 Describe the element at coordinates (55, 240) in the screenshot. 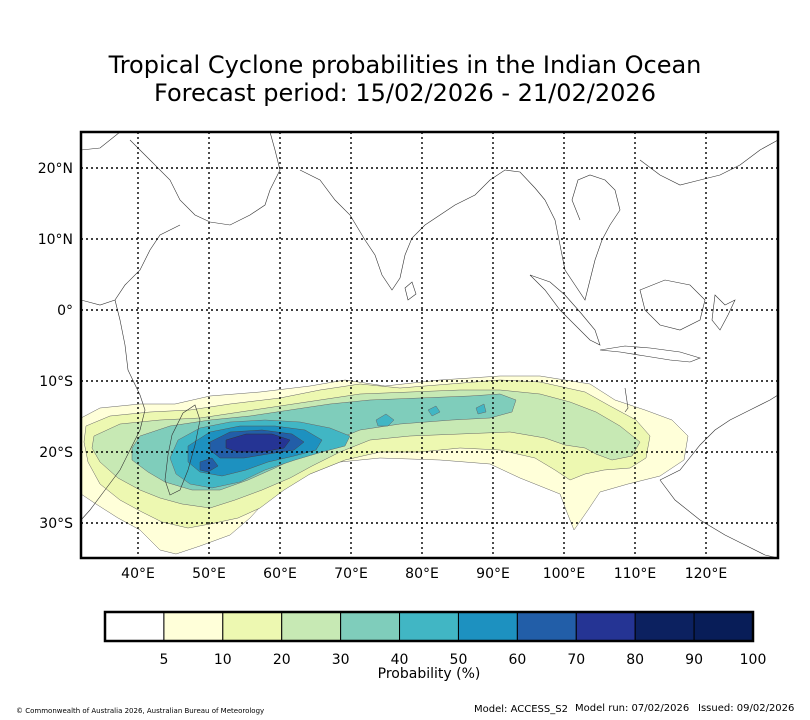

I see `lat-label-10n: 10°N` at that location.